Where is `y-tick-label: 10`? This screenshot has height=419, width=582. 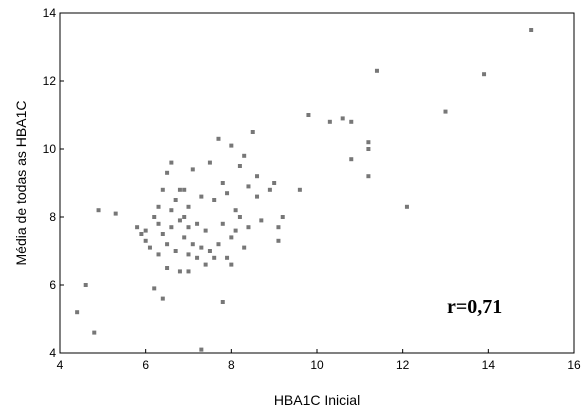
y-tick-label: 10 is located at coordinates (50, 149).